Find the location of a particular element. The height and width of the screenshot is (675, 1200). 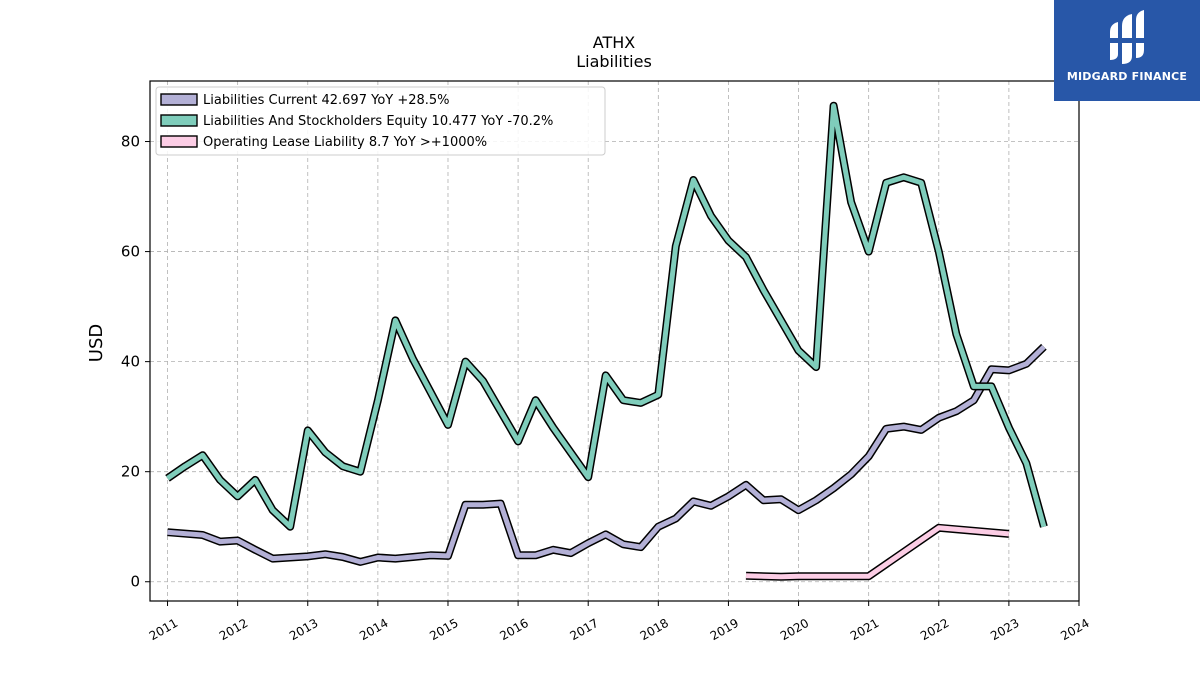

series-3-line is located at coordinates (877, 552).